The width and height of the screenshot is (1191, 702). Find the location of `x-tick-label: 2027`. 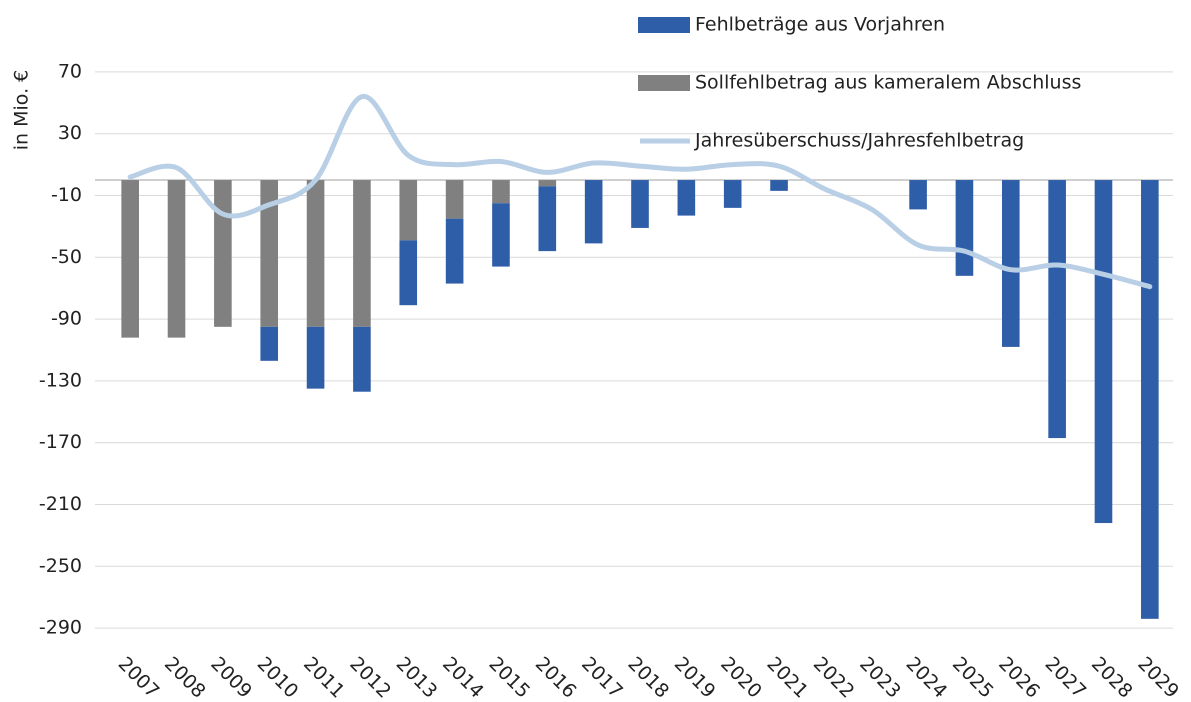

x-tick-label: 2027 is located at coordinates (1066, 677).